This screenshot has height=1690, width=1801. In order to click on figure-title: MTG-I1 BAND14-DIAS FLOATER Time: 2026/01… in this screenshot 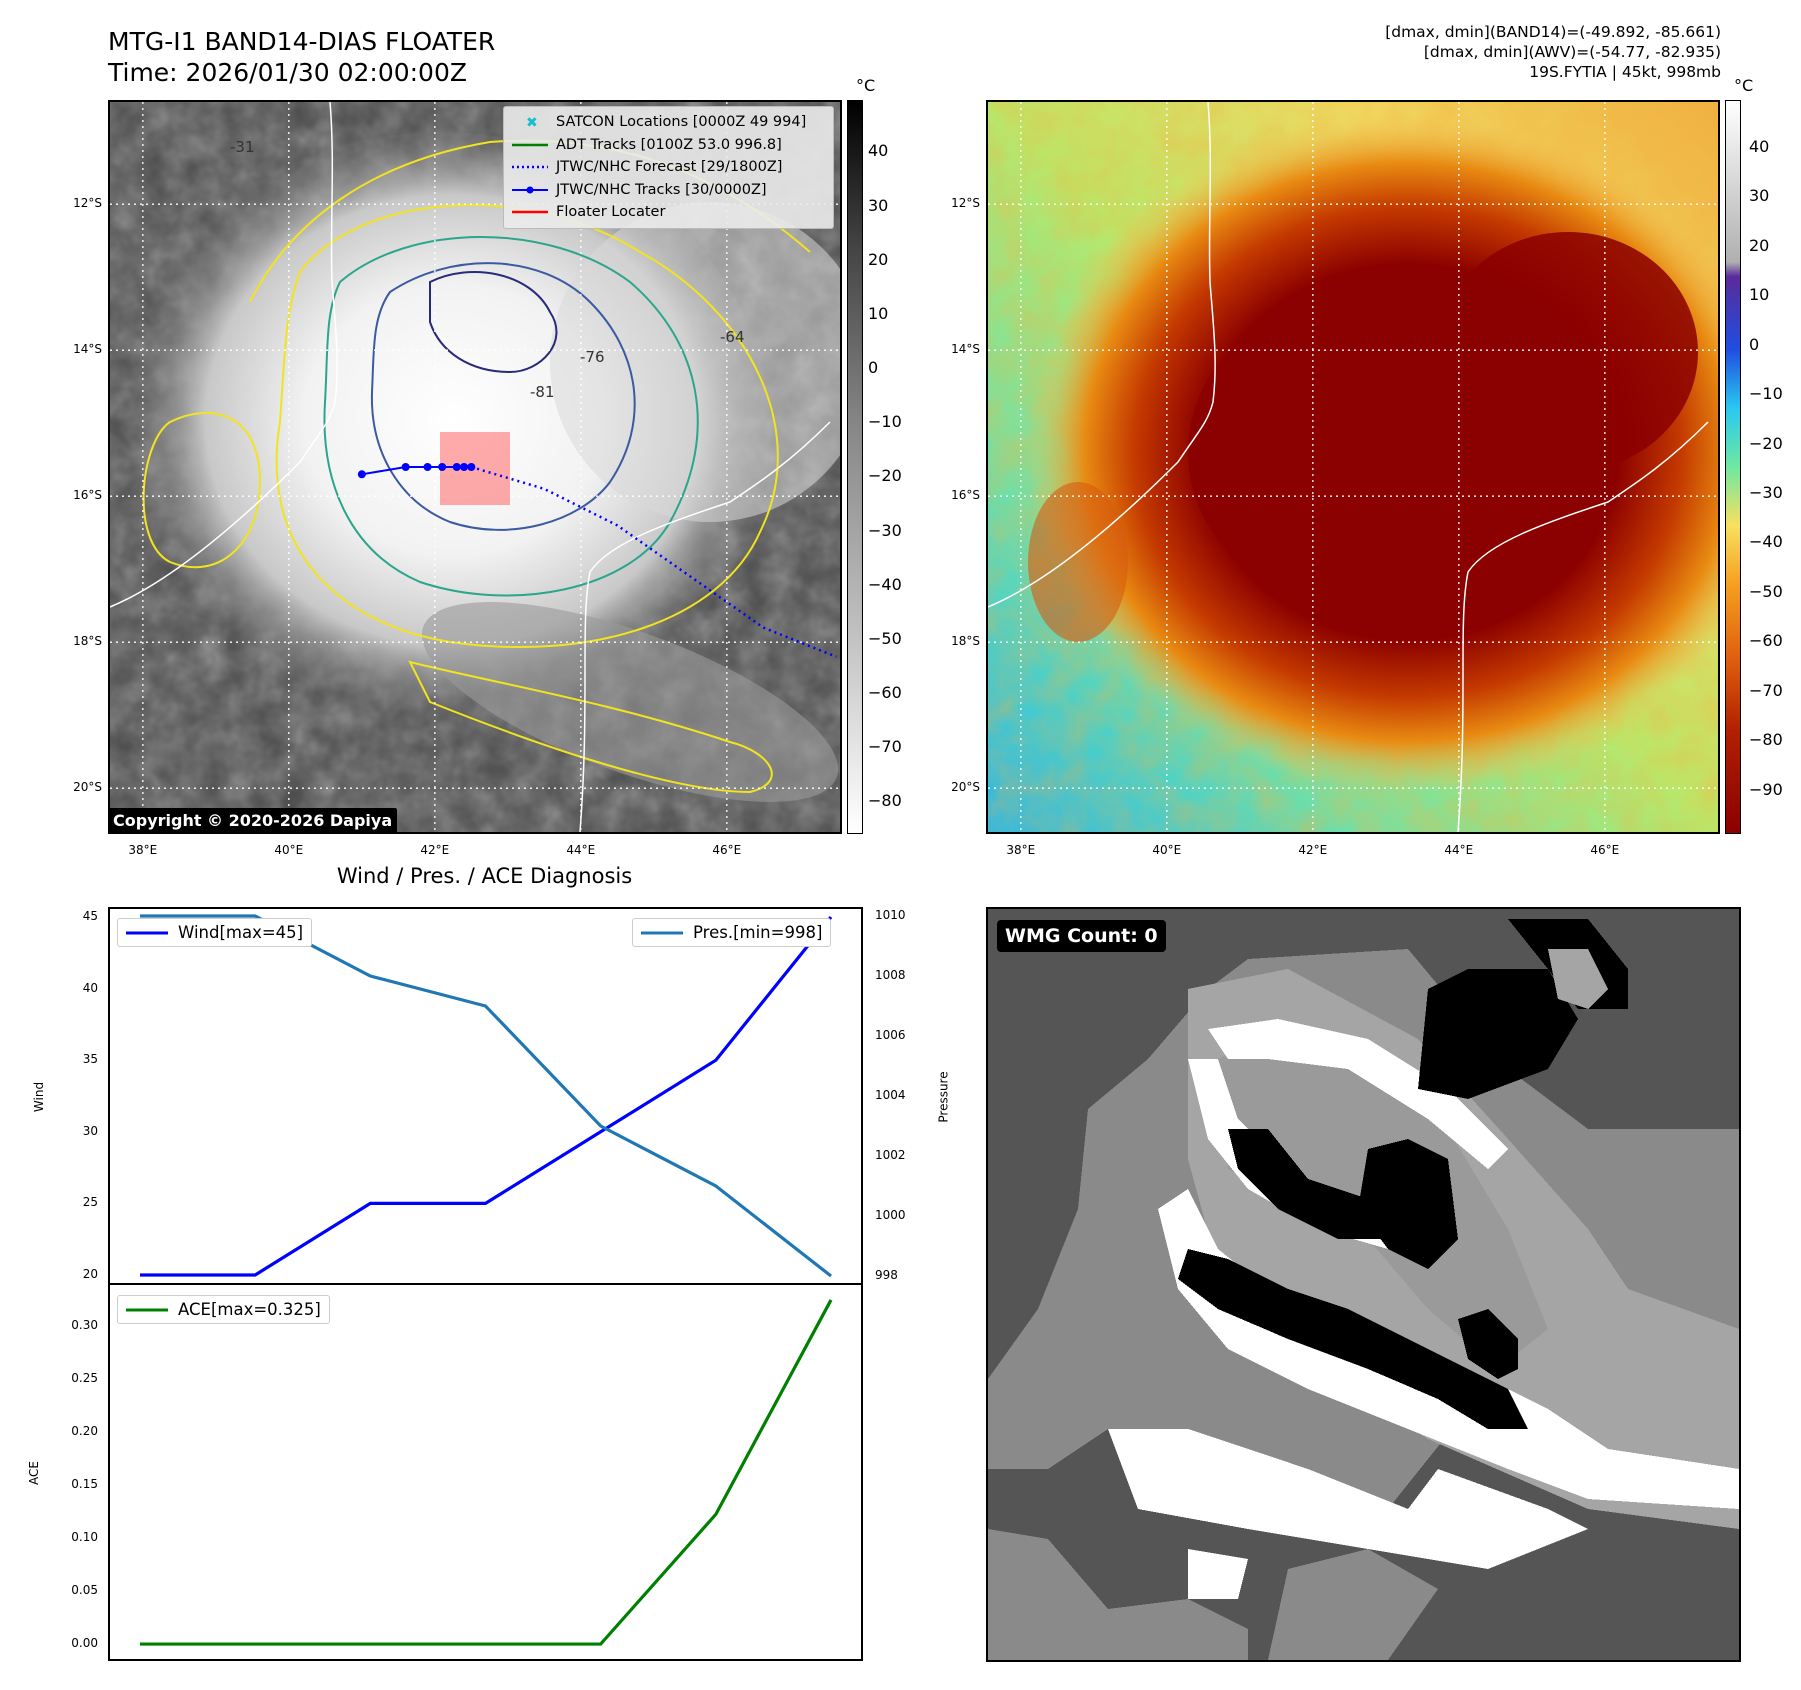, I will do `click(301, 57)`.